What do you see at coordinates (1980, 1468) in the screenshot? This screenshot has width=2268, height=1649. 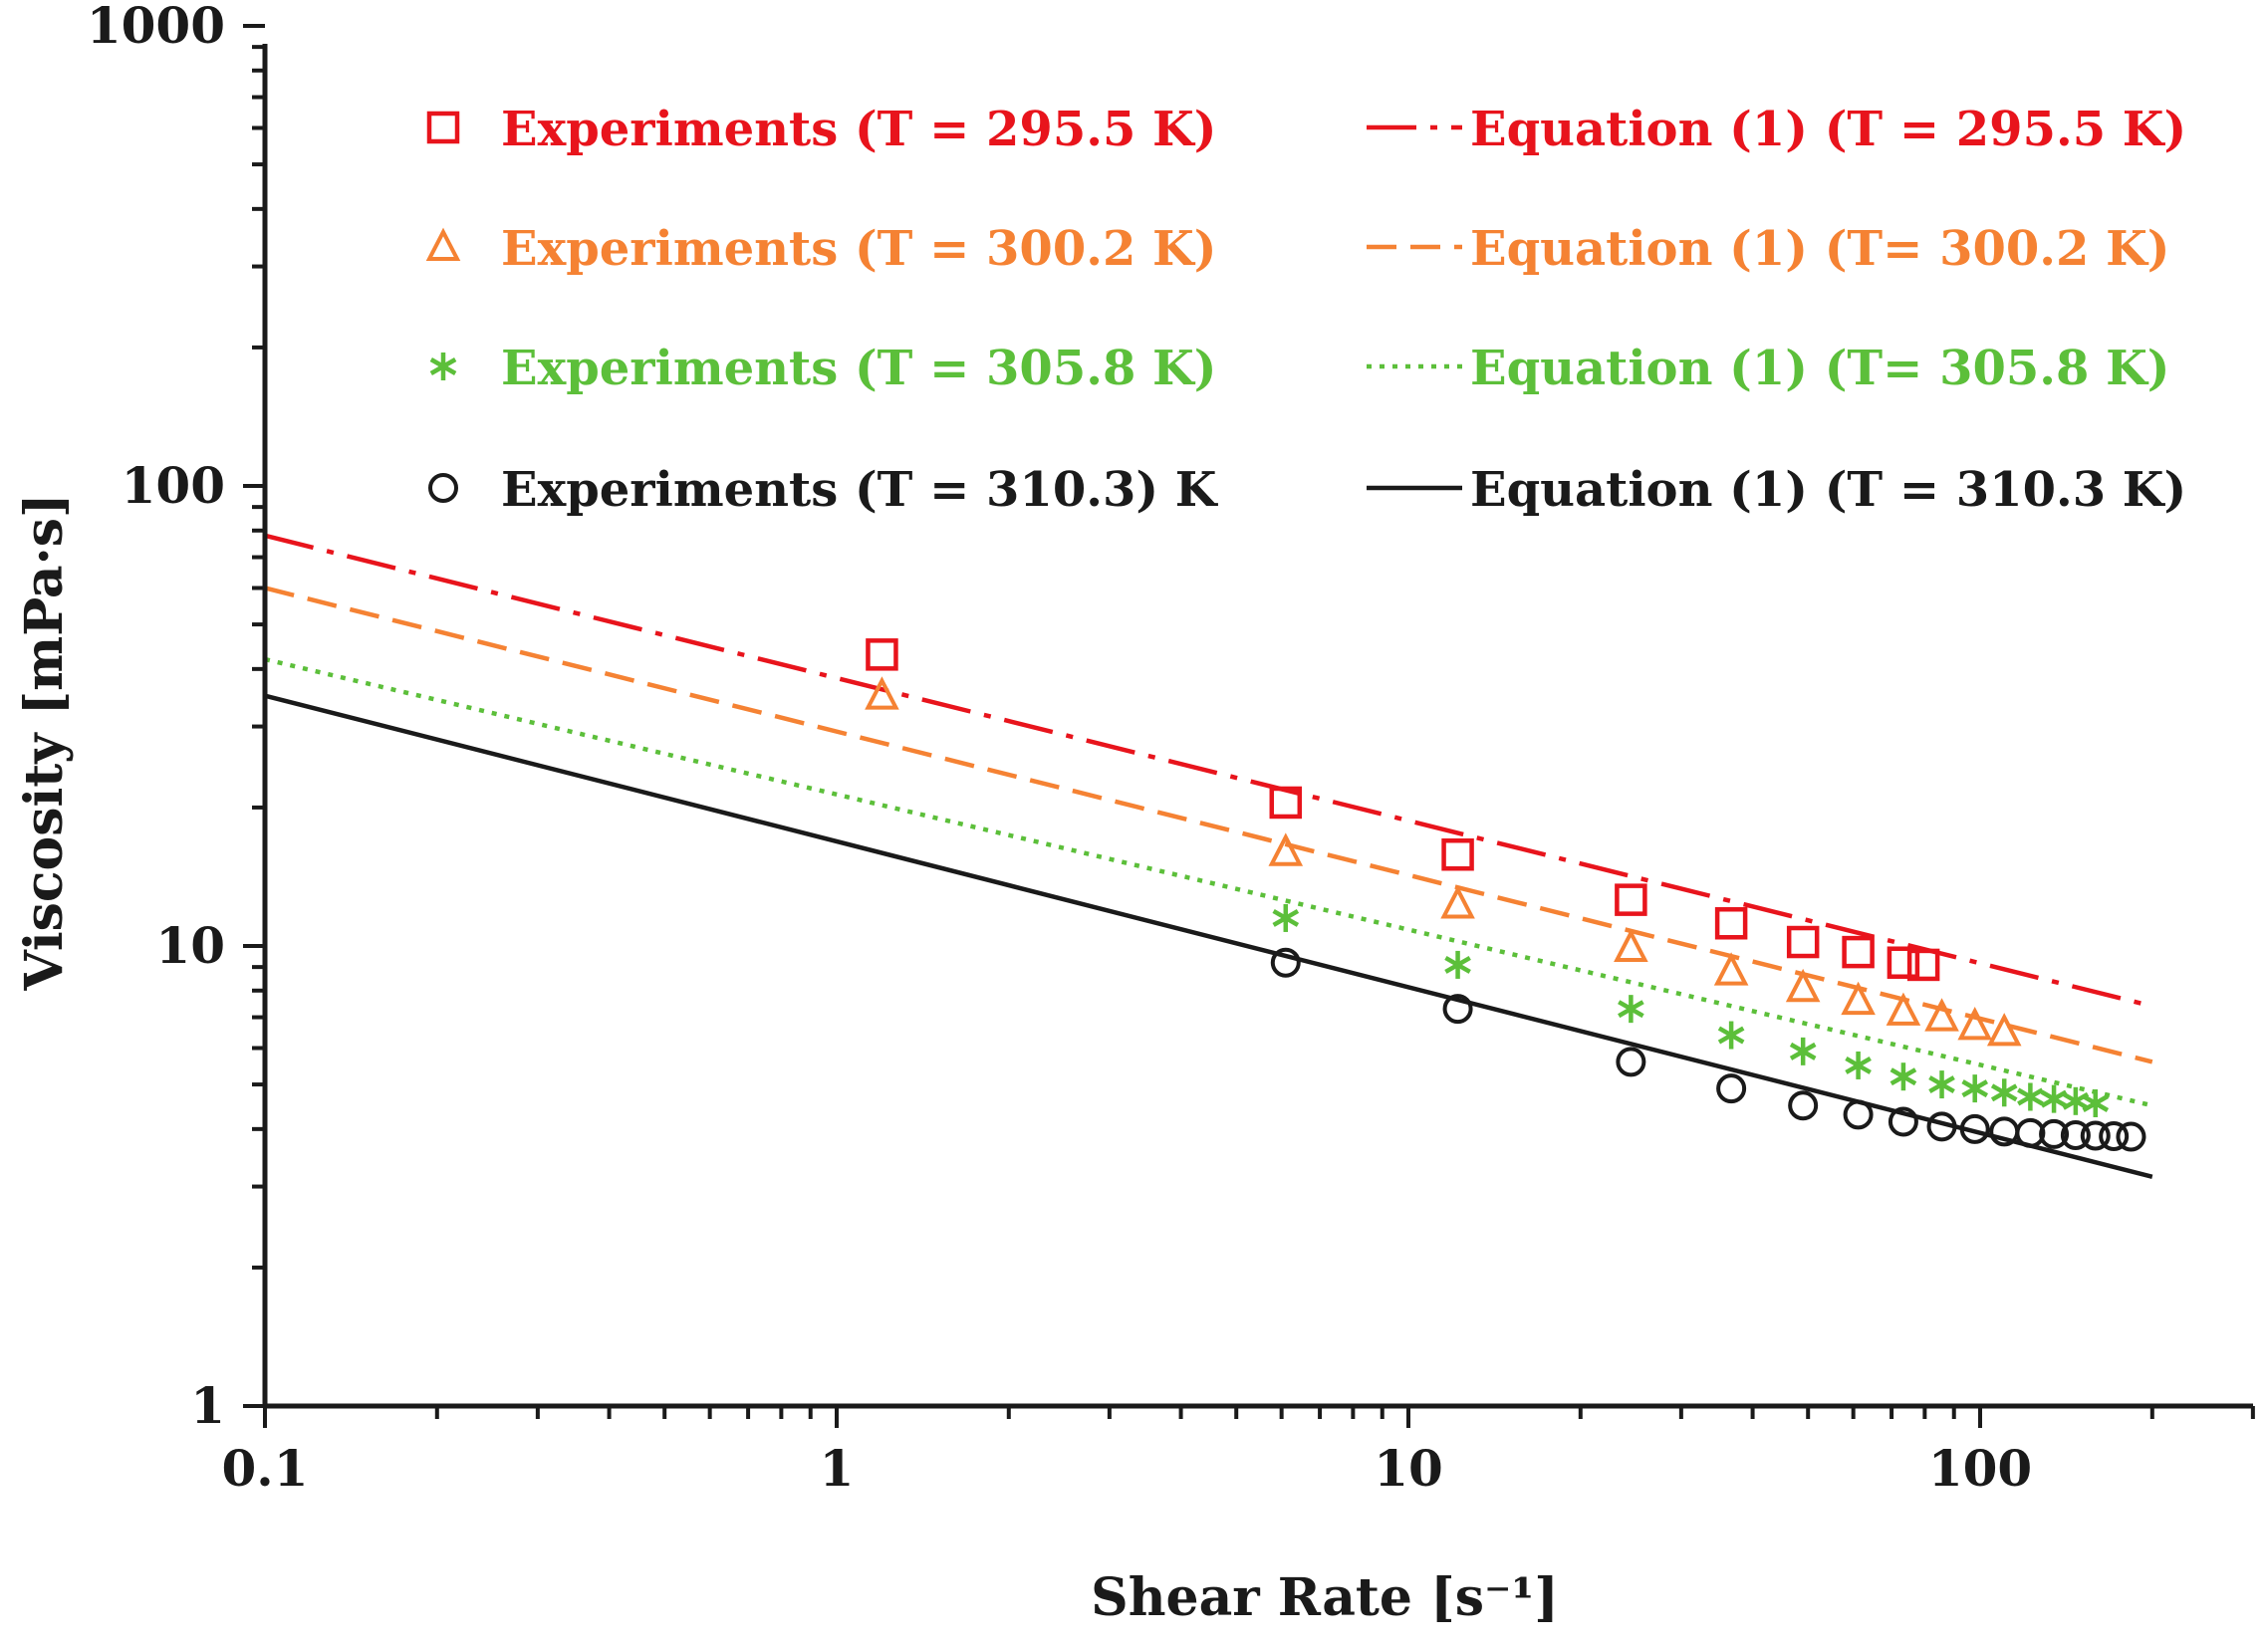 I see `x-tick-label: 100` at bounding box center [1980, 1468].